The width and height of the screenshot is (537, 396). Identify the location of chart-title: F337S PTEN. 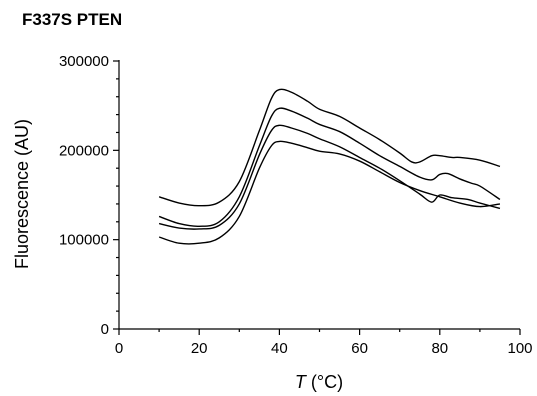
(72, 19).